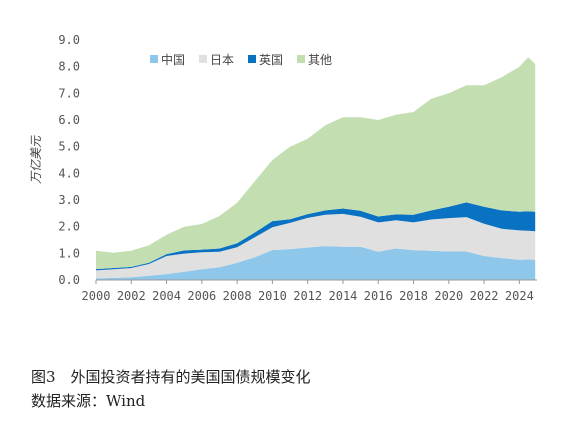  What do you see at coordinates (88, 401) in the screenshot?
I see `figure-caption-source: 数据来源：Wind` at bounding box center [88, 401].